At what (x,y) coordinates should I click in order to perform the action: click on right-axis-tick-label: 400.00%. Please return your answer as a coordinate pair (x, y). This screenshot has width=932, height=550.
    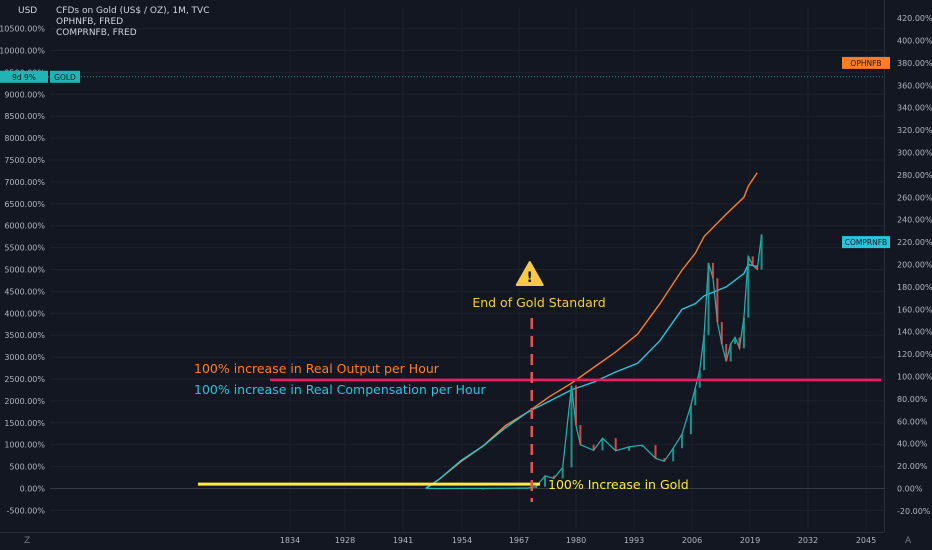
    Looking at the image, I should click on (914, 41).